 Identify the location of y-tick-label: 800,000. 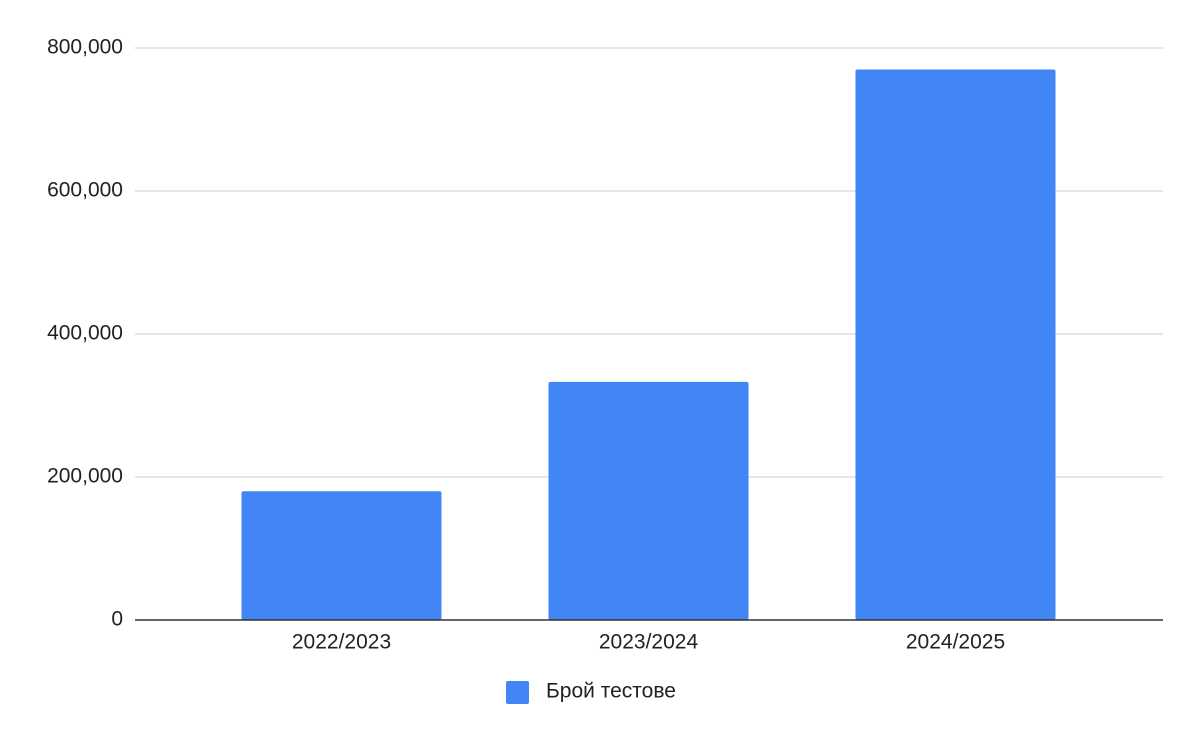
(85, 47).